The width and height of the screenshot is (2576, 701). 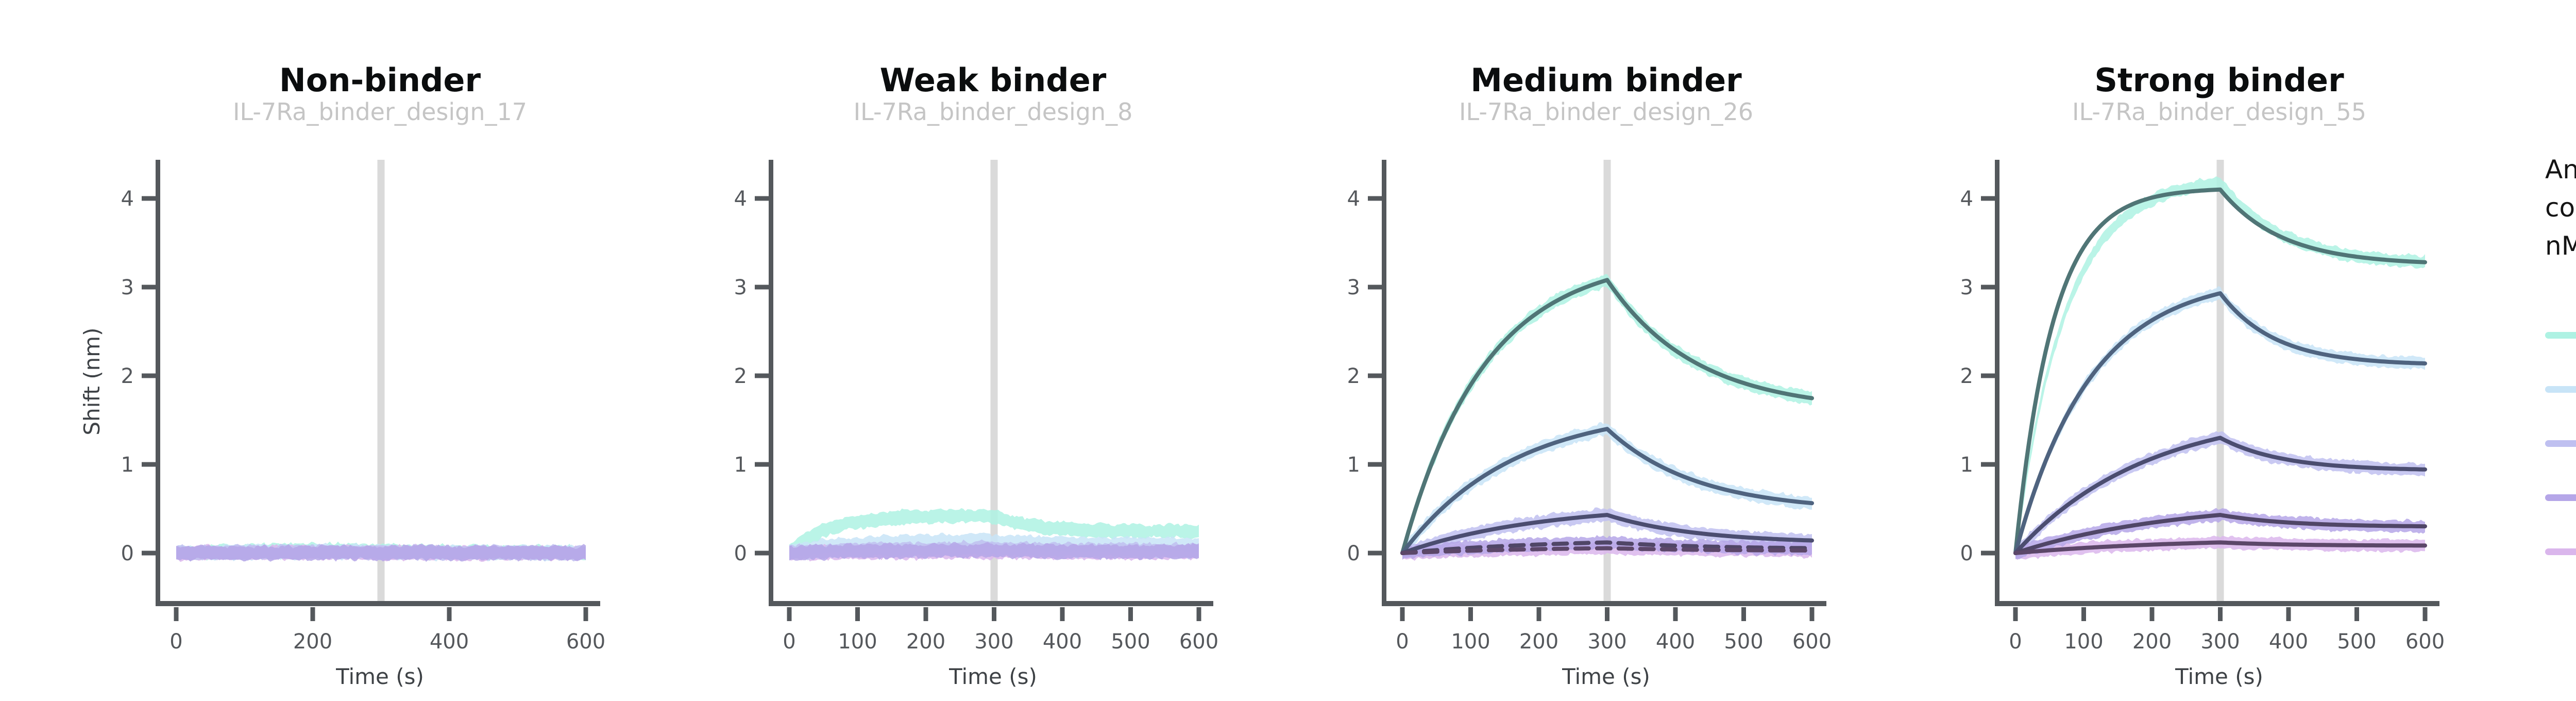 I want to click on band-15.8-nM, so click(x=2220, y=533).